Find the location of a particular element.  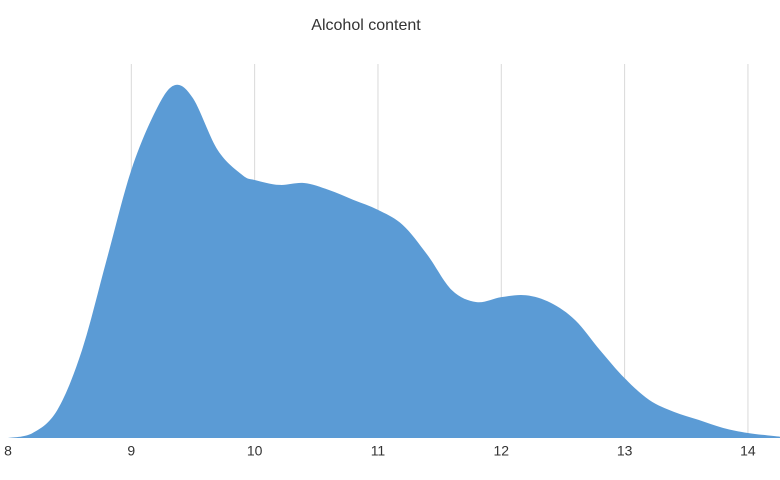

x-tick-label: 10 is located at coordinates (255, 451).